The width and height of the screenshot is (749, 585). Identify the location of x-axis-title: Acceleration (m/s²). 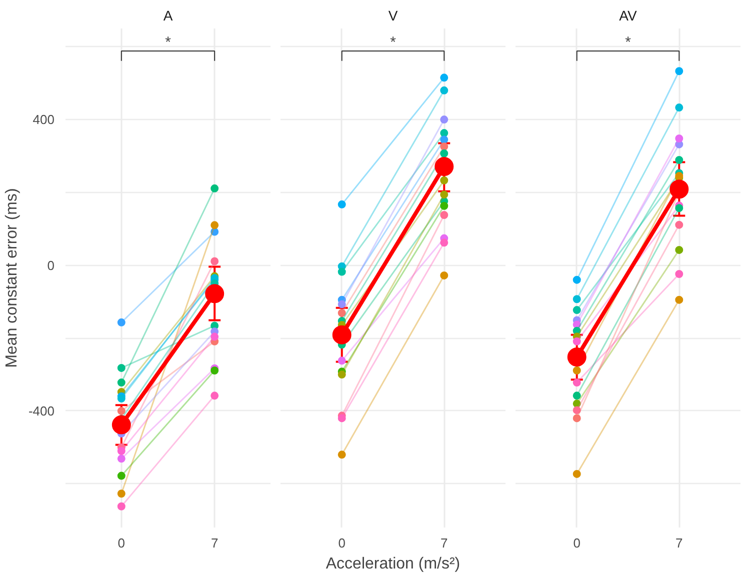
(393, 564).